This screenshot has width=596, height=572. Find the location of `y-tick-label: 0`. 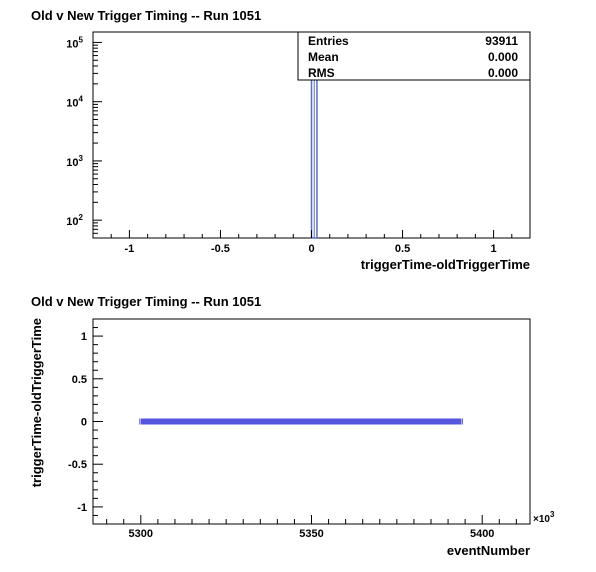

y-tick-label: 0 is located at coordinates (84, 423).